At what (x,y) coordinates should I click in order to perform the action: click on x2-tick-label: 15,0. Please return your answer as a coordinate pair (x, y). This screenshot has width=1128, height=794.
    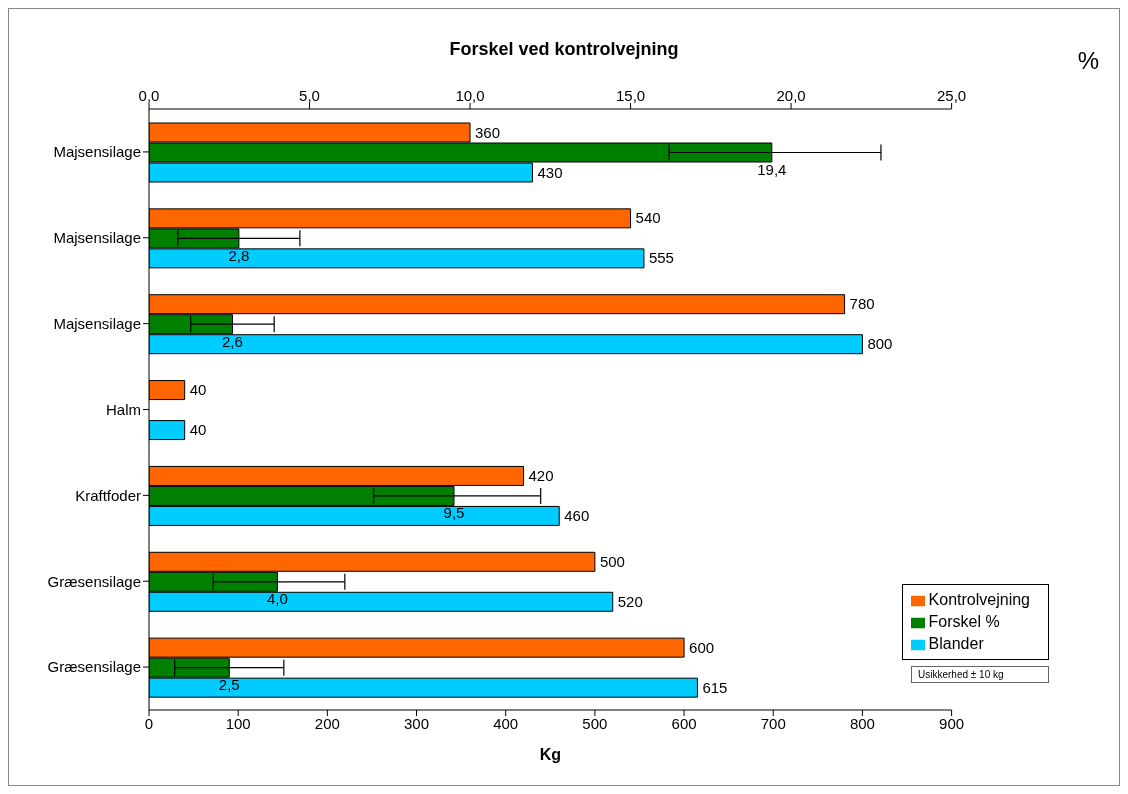
    Looking at the image, I should click on (630, 95).